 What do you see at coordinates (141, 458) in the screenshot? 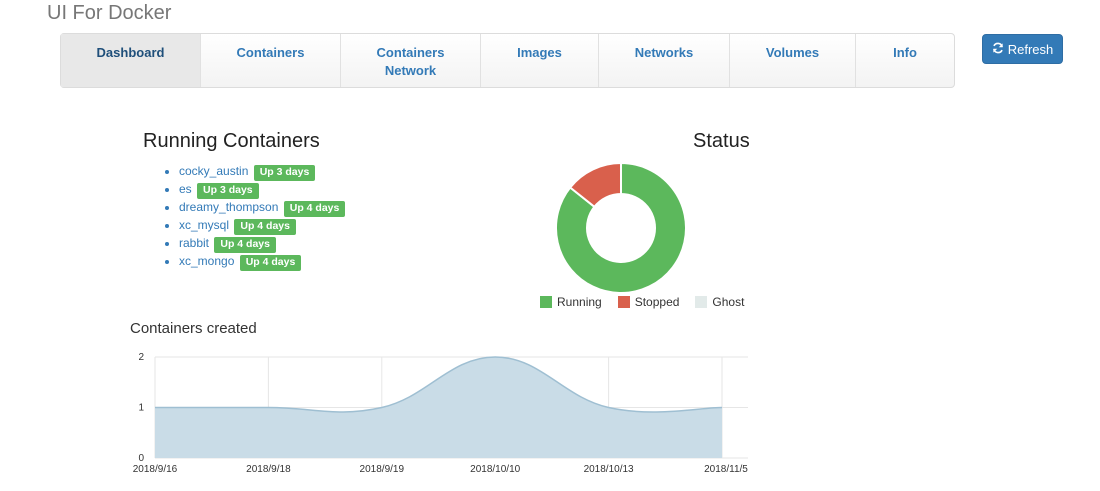
I see `y-tick-label: 0` at bounding box center [141, 458].